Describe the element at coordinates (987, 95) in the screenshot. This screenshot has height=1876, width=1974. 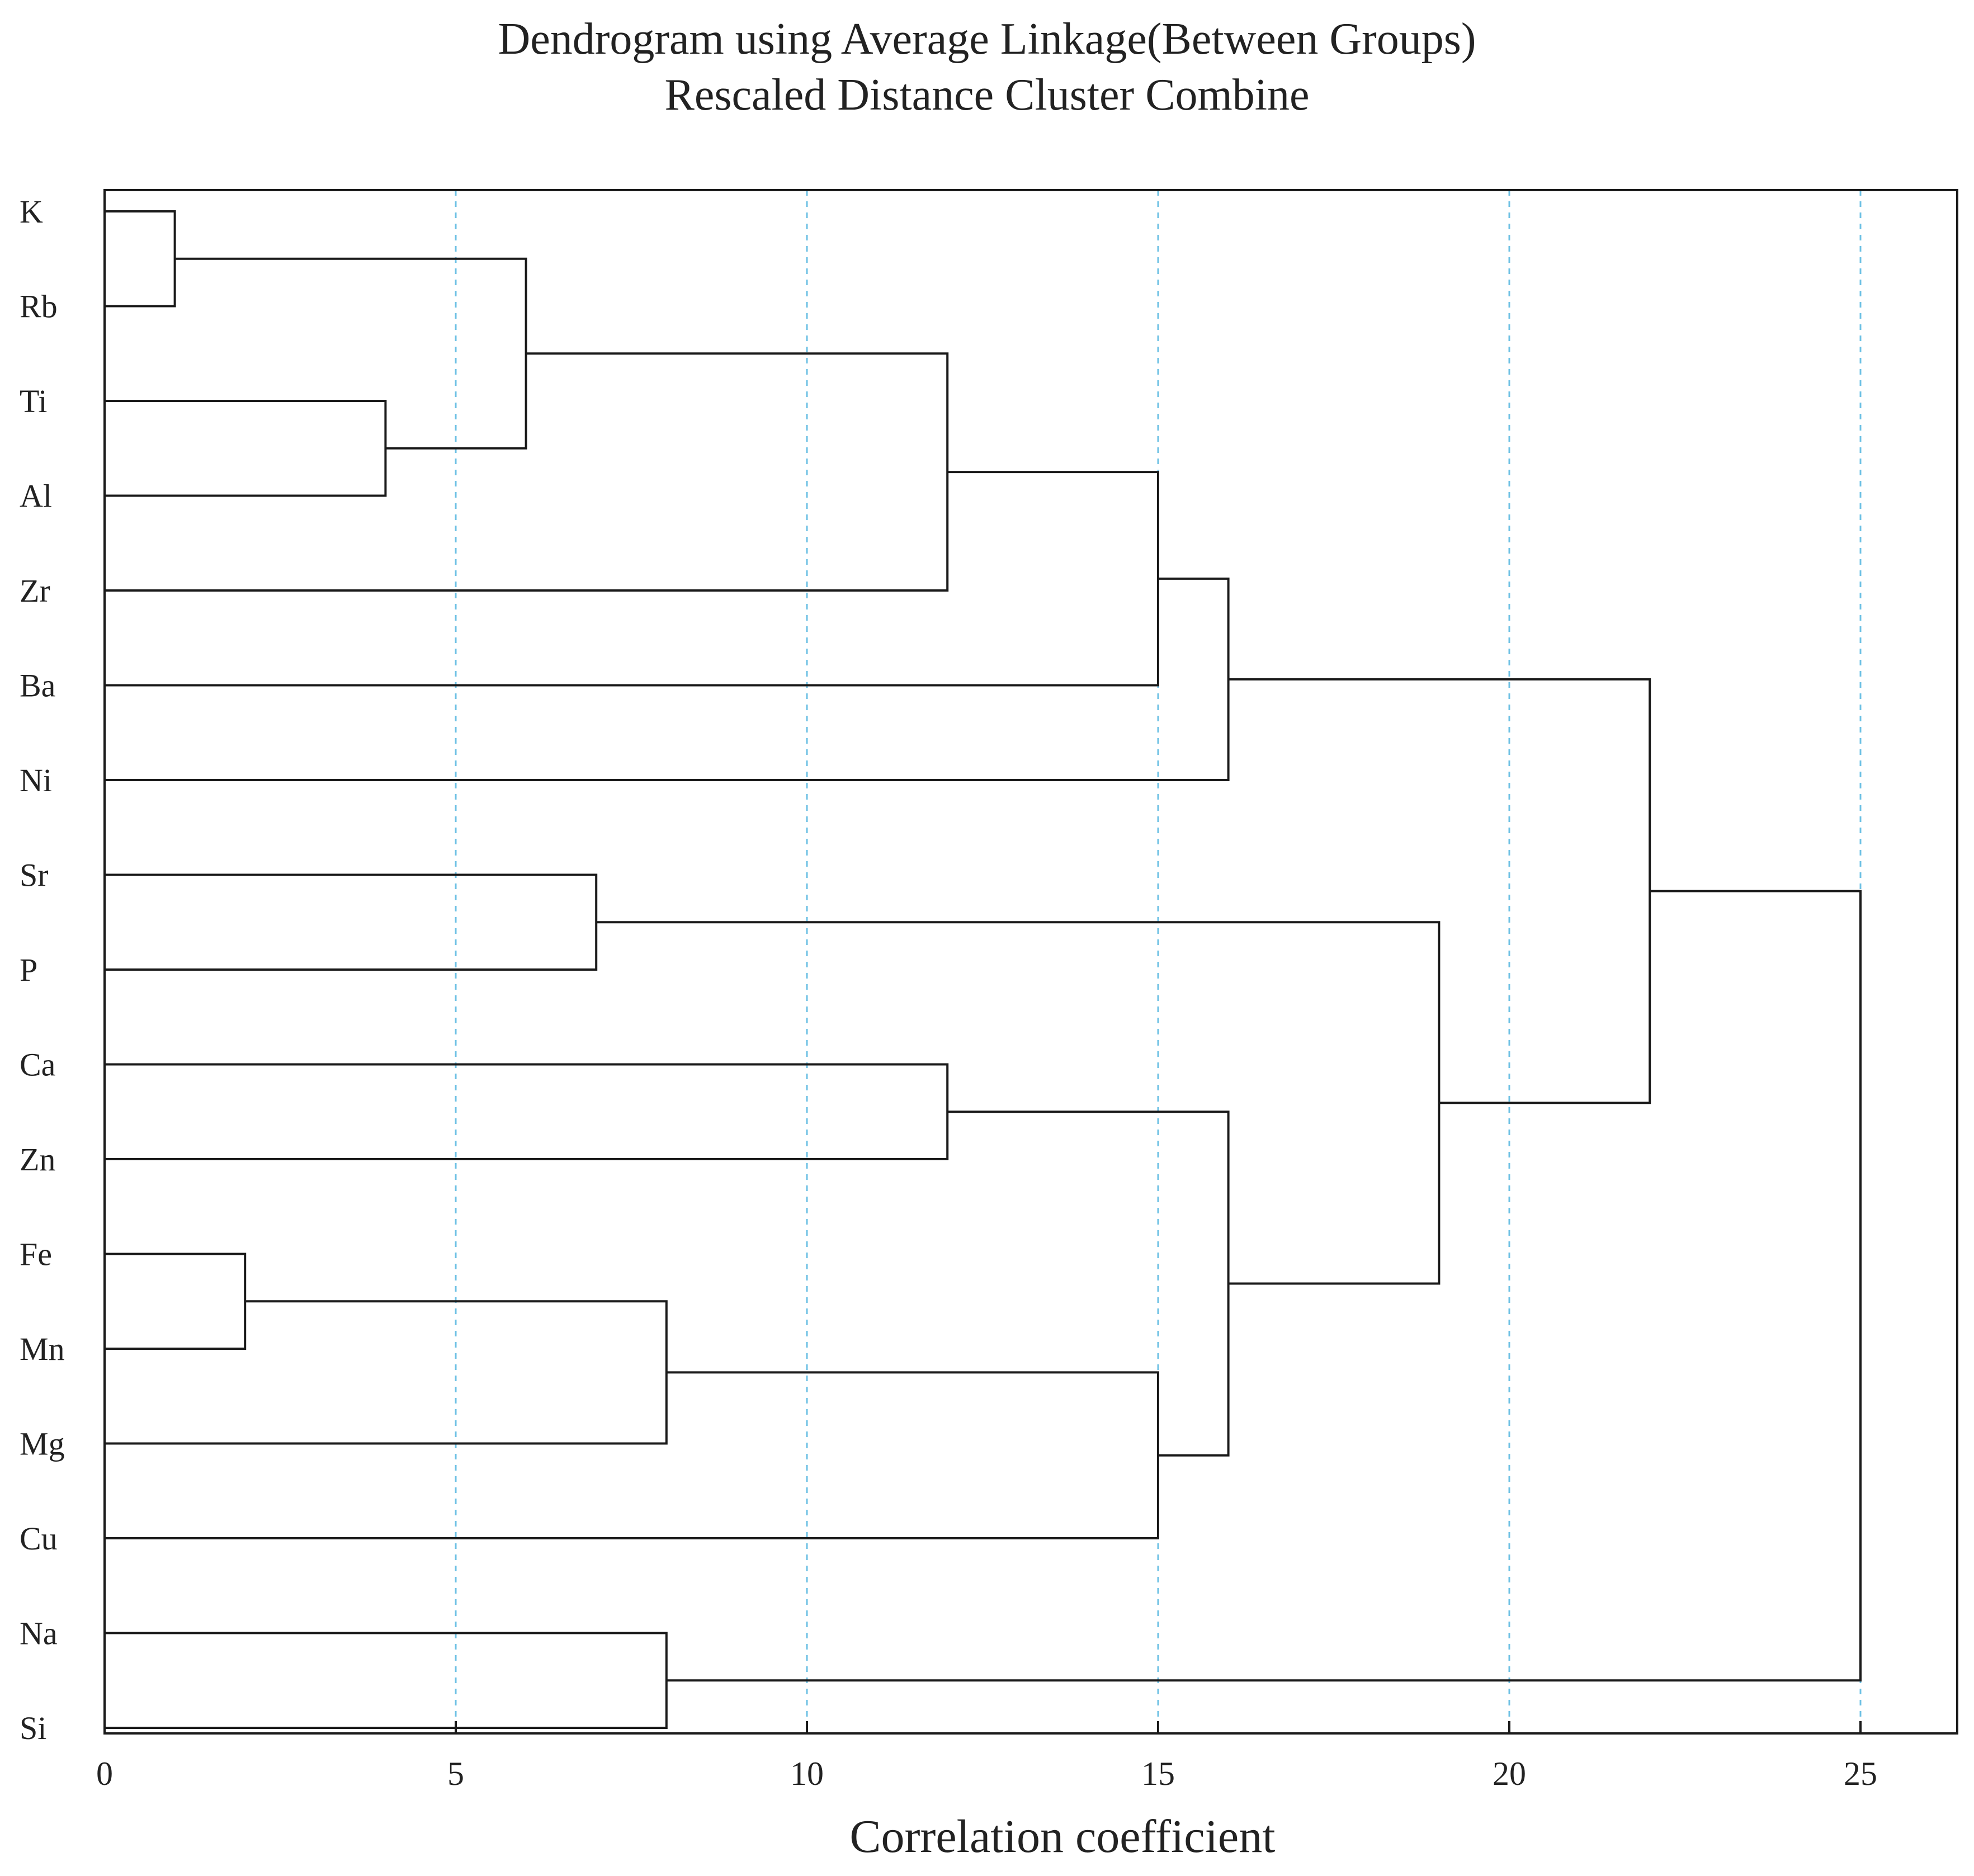
I see `chart-subtitle: Rescaled Distance Cluster Combine` at that location.